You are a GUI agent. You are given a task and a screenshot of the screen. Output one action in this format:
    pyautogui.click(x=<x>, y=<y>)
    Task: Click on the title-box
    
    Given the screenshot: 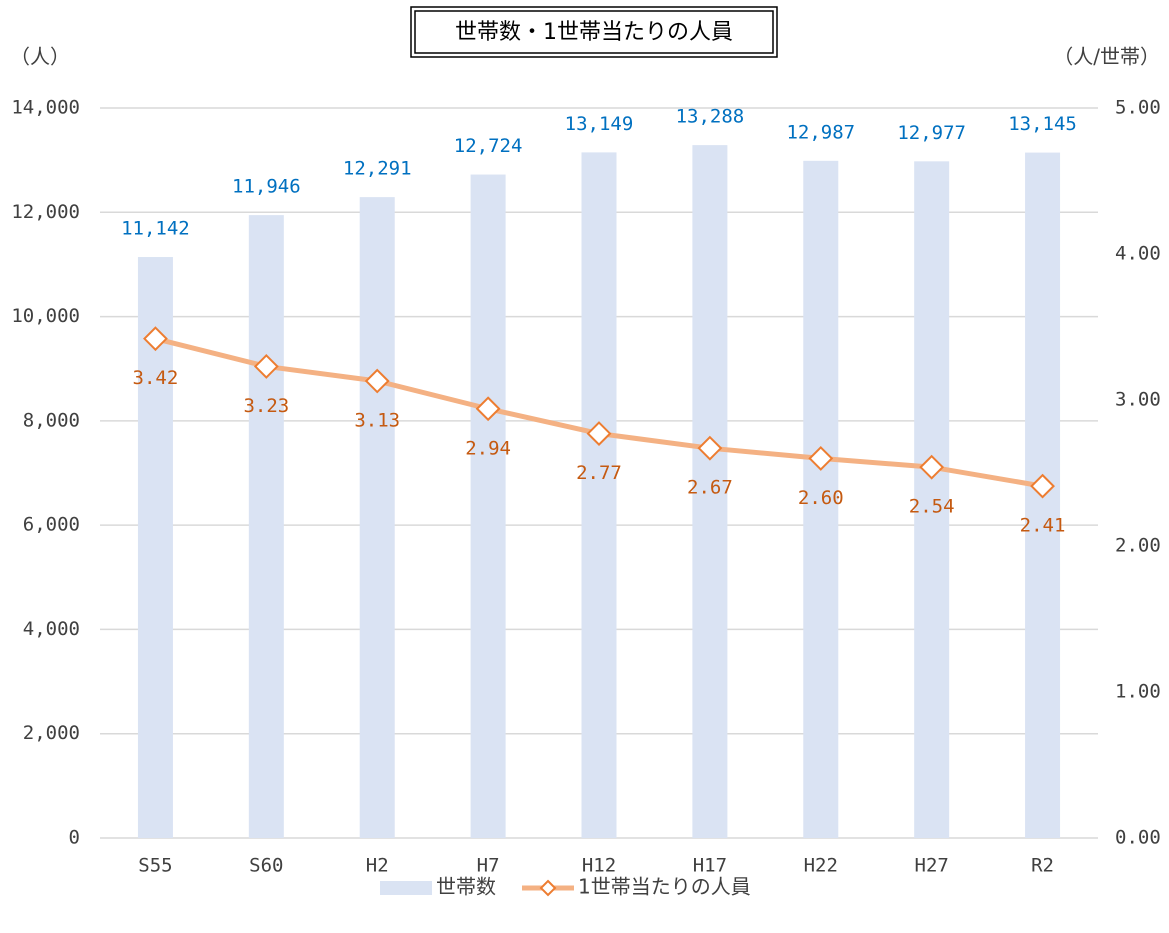 What is the action you would take?
    pyautogui.click(x=594, y=32)
    